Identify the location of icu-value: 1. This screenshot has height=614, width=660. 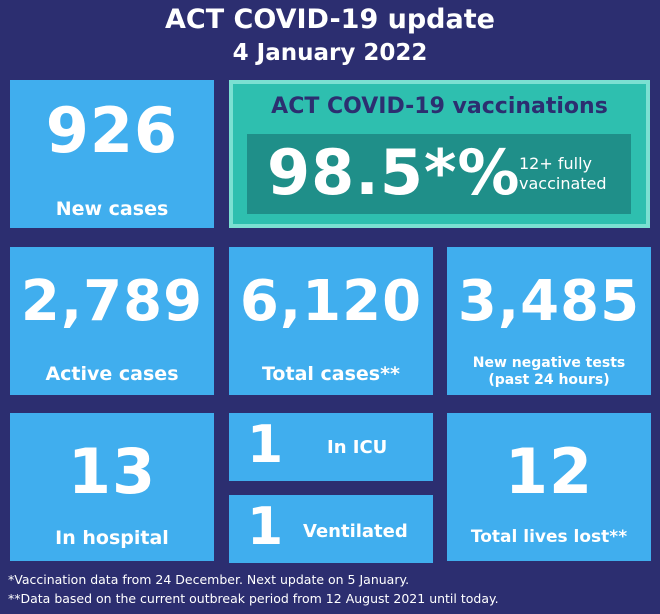
(265, 445).